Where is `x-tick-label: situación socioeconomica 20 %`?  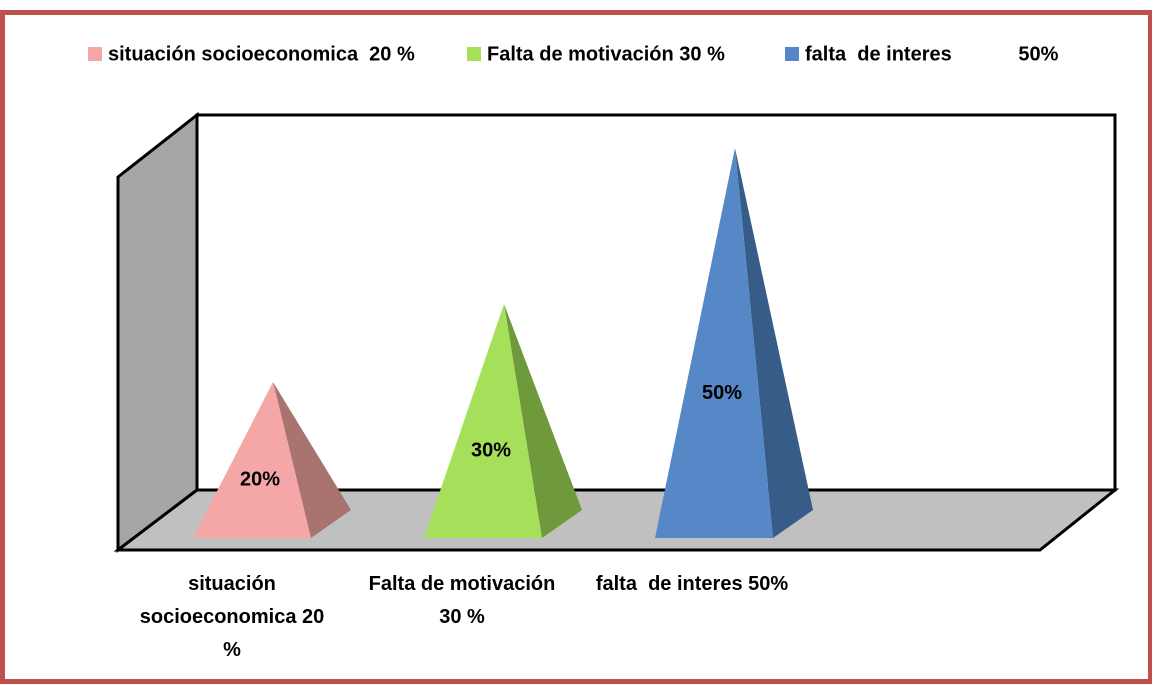
x-tick-label: situación socioeconomica 20 % is located at coordinates (232, 617).